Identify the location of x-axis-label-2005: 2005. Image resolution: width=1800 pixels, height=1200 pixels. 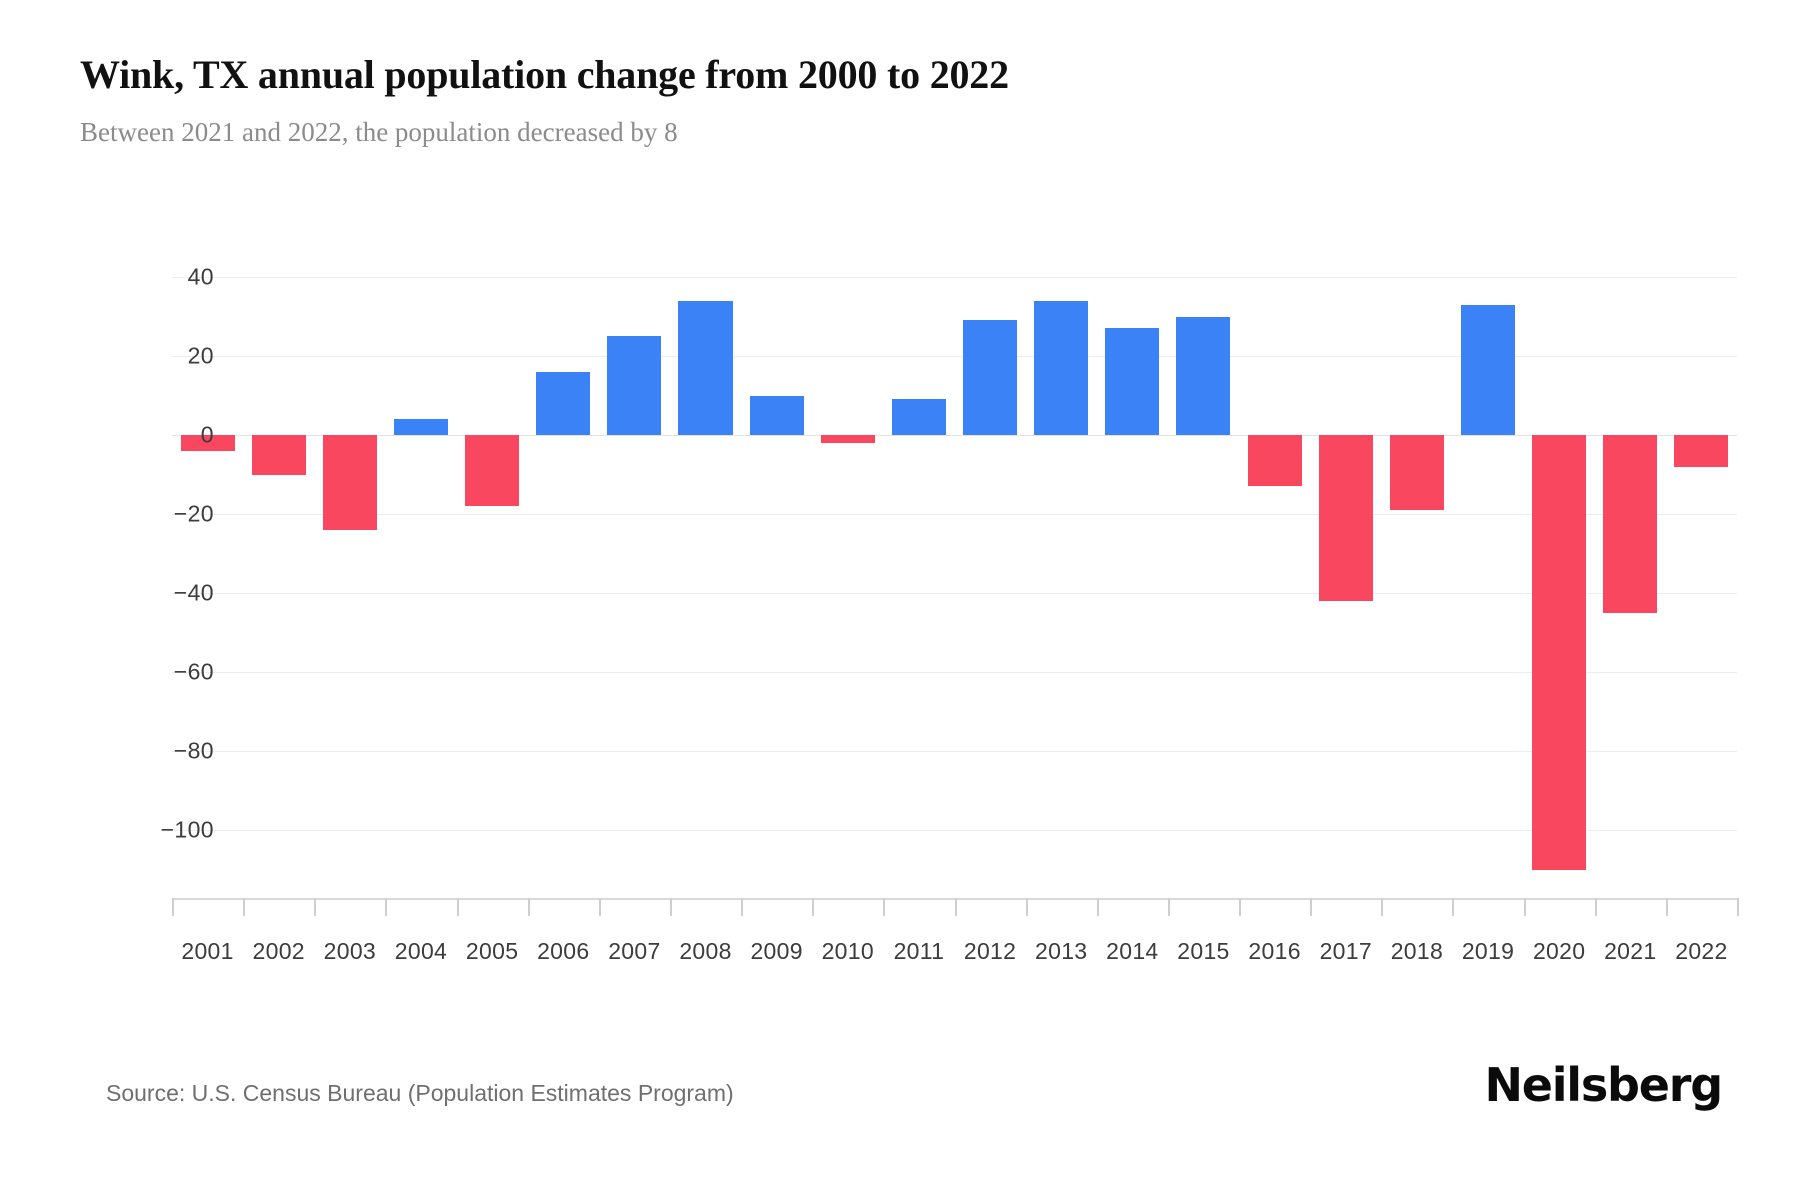
(492, 951).